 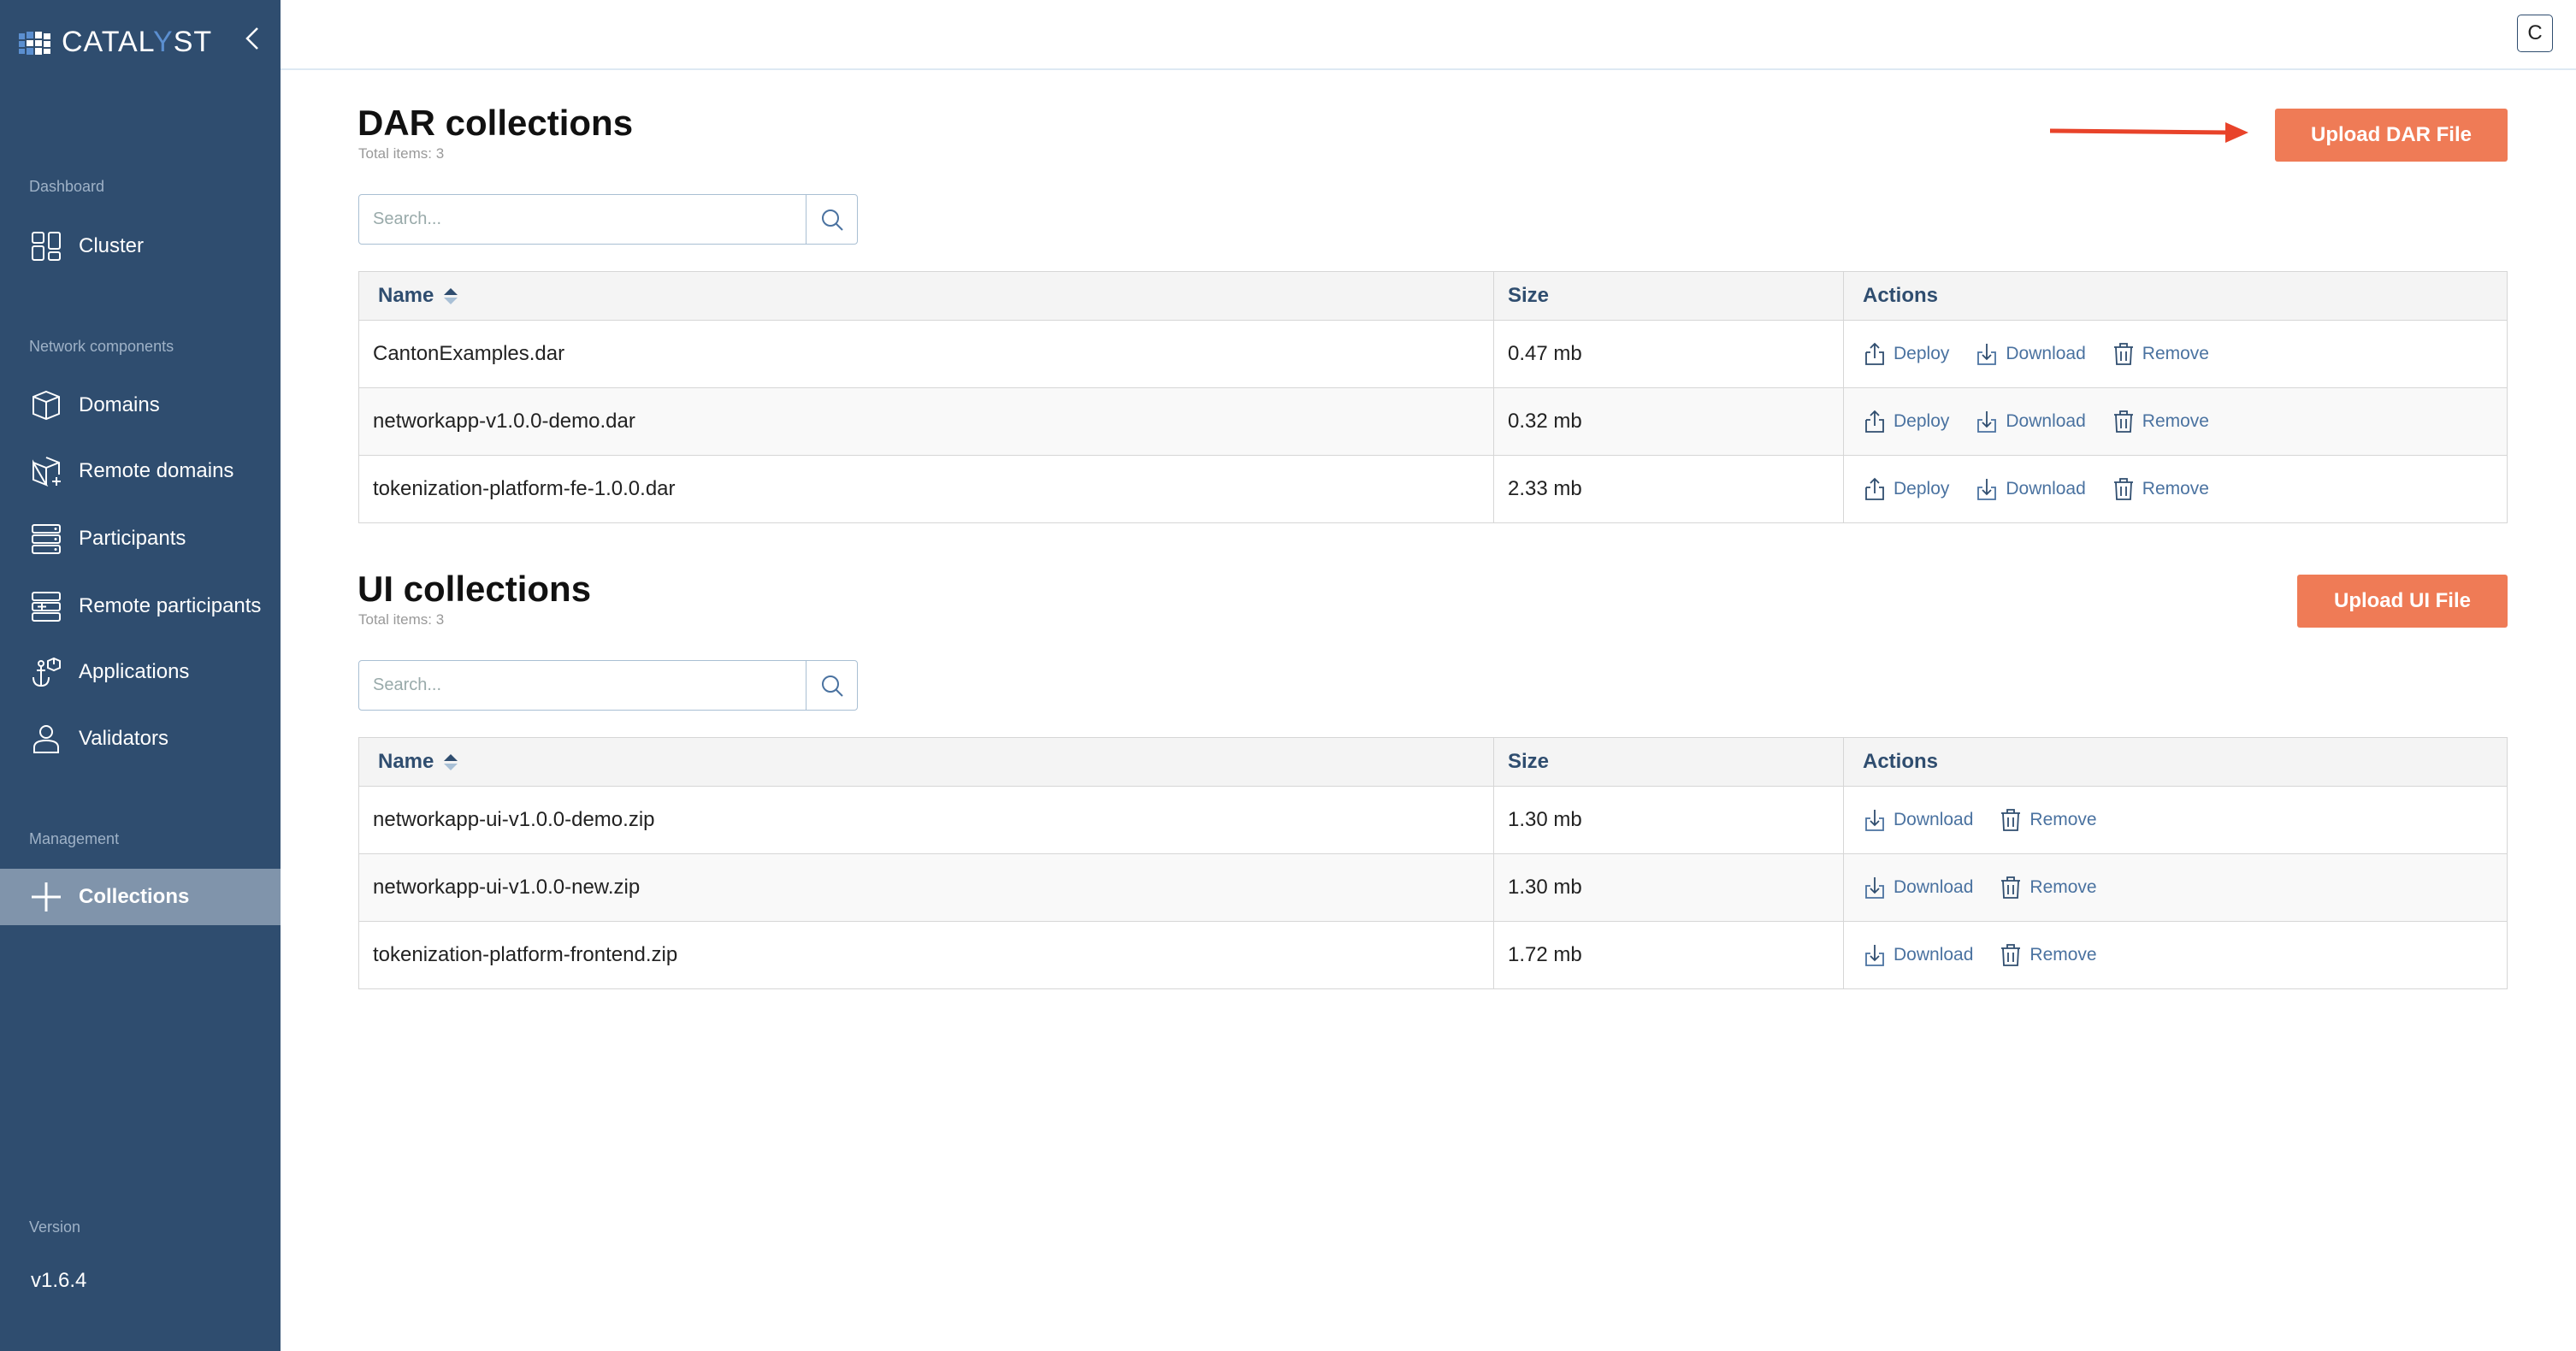 I want to click on file-size: 0.47 mb, so click(x=1669, y=354).